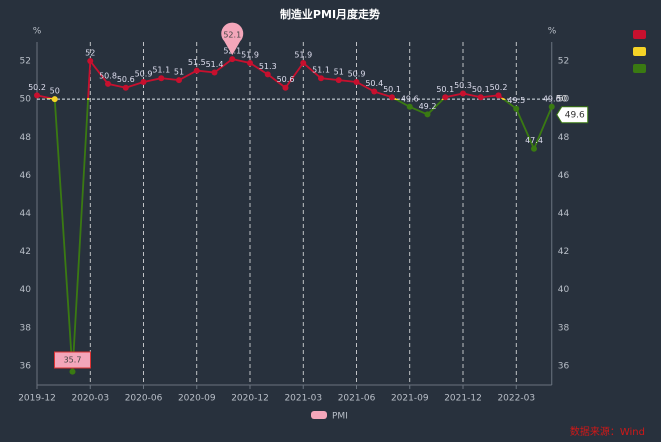 The image size is (661, 442). I want to click on y2-tick-label: 50, so click(564, 100).